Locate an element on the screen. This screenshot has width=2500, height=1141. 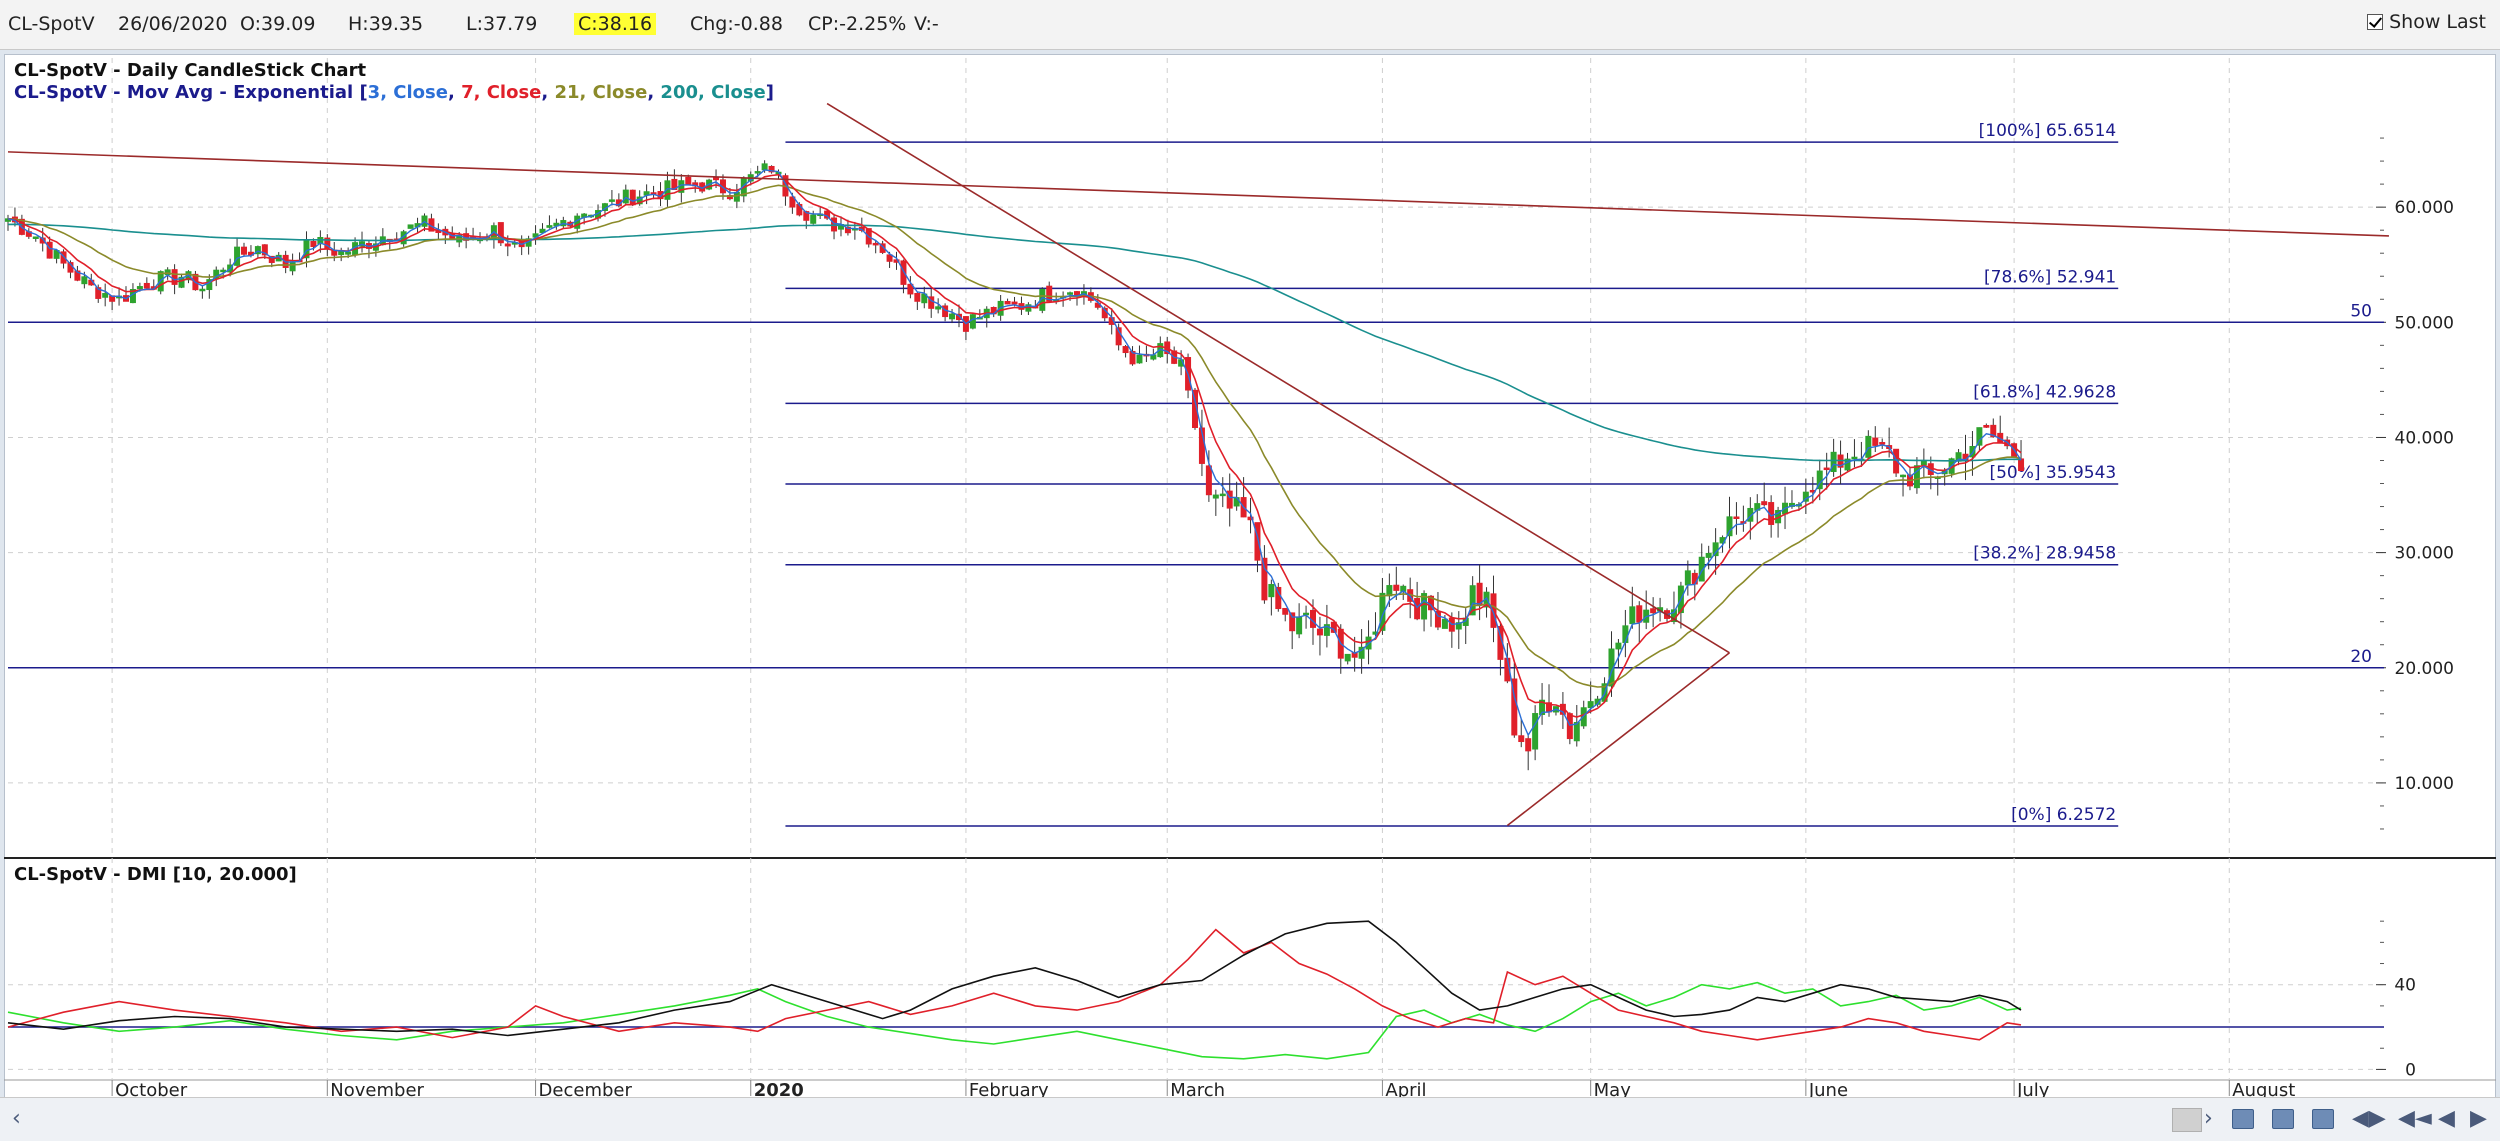
month-label: May is located at coordinates (1613, 1088).